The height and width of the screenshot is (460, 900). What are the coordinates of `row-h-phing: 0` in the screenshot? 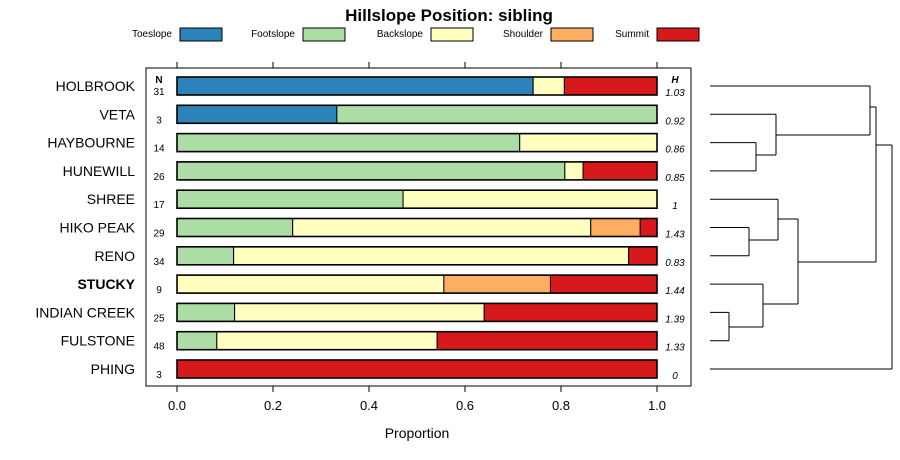 It's located at (675, 376).